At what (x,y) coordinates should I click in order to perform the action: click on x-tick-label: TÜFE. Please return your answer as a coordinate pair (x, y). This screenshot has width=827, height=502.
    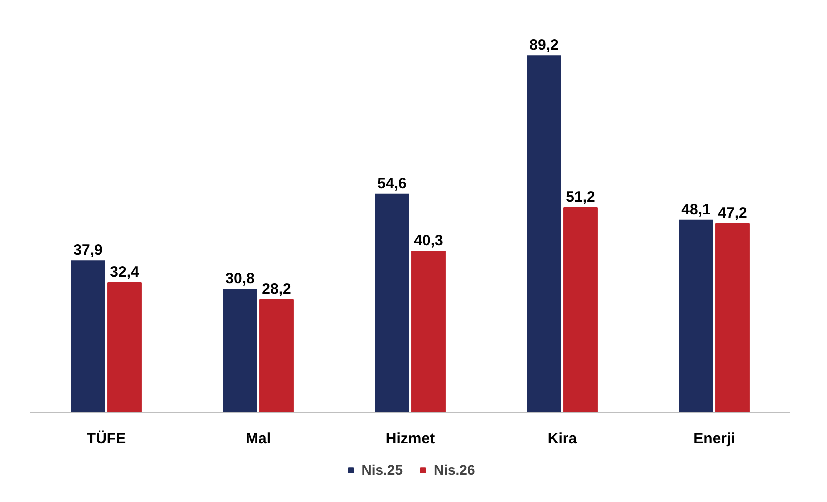
    Looking at the image, I should click on (106, 439).